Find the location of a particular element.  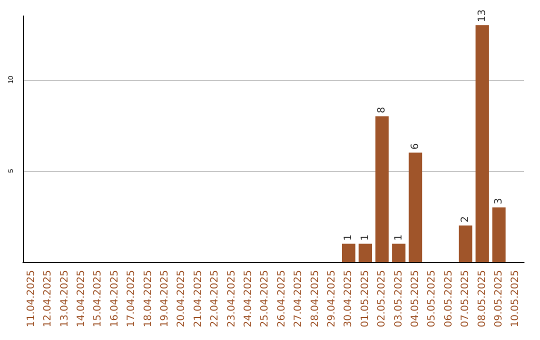

x-tick-label: 20.04.2025 is located at coordinates (182, 299).